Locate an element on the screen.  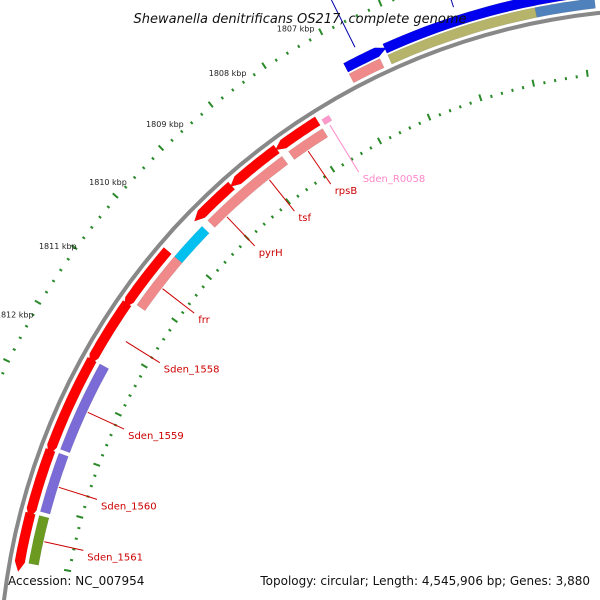
ruler-label: 1807 kbp is located at coordinates (296, 29).